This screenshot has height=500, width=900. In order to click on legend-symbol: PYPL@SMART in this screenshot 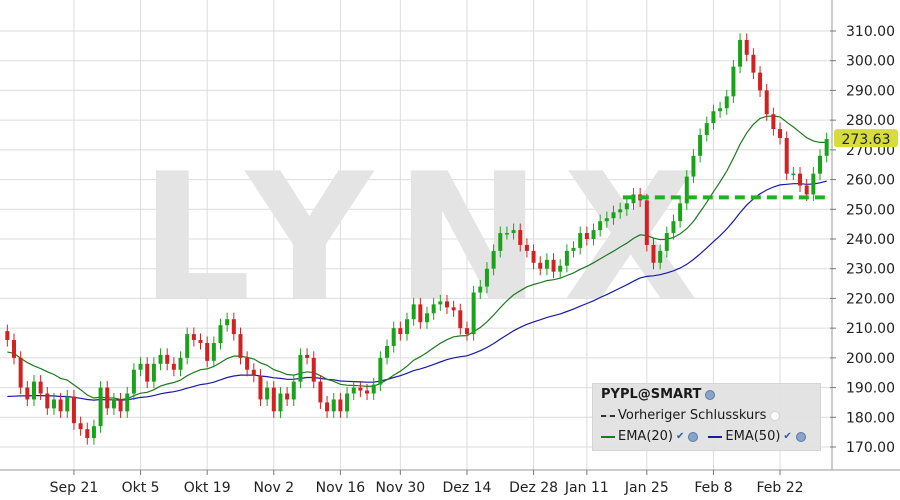, I will do `click(651, 394)`.